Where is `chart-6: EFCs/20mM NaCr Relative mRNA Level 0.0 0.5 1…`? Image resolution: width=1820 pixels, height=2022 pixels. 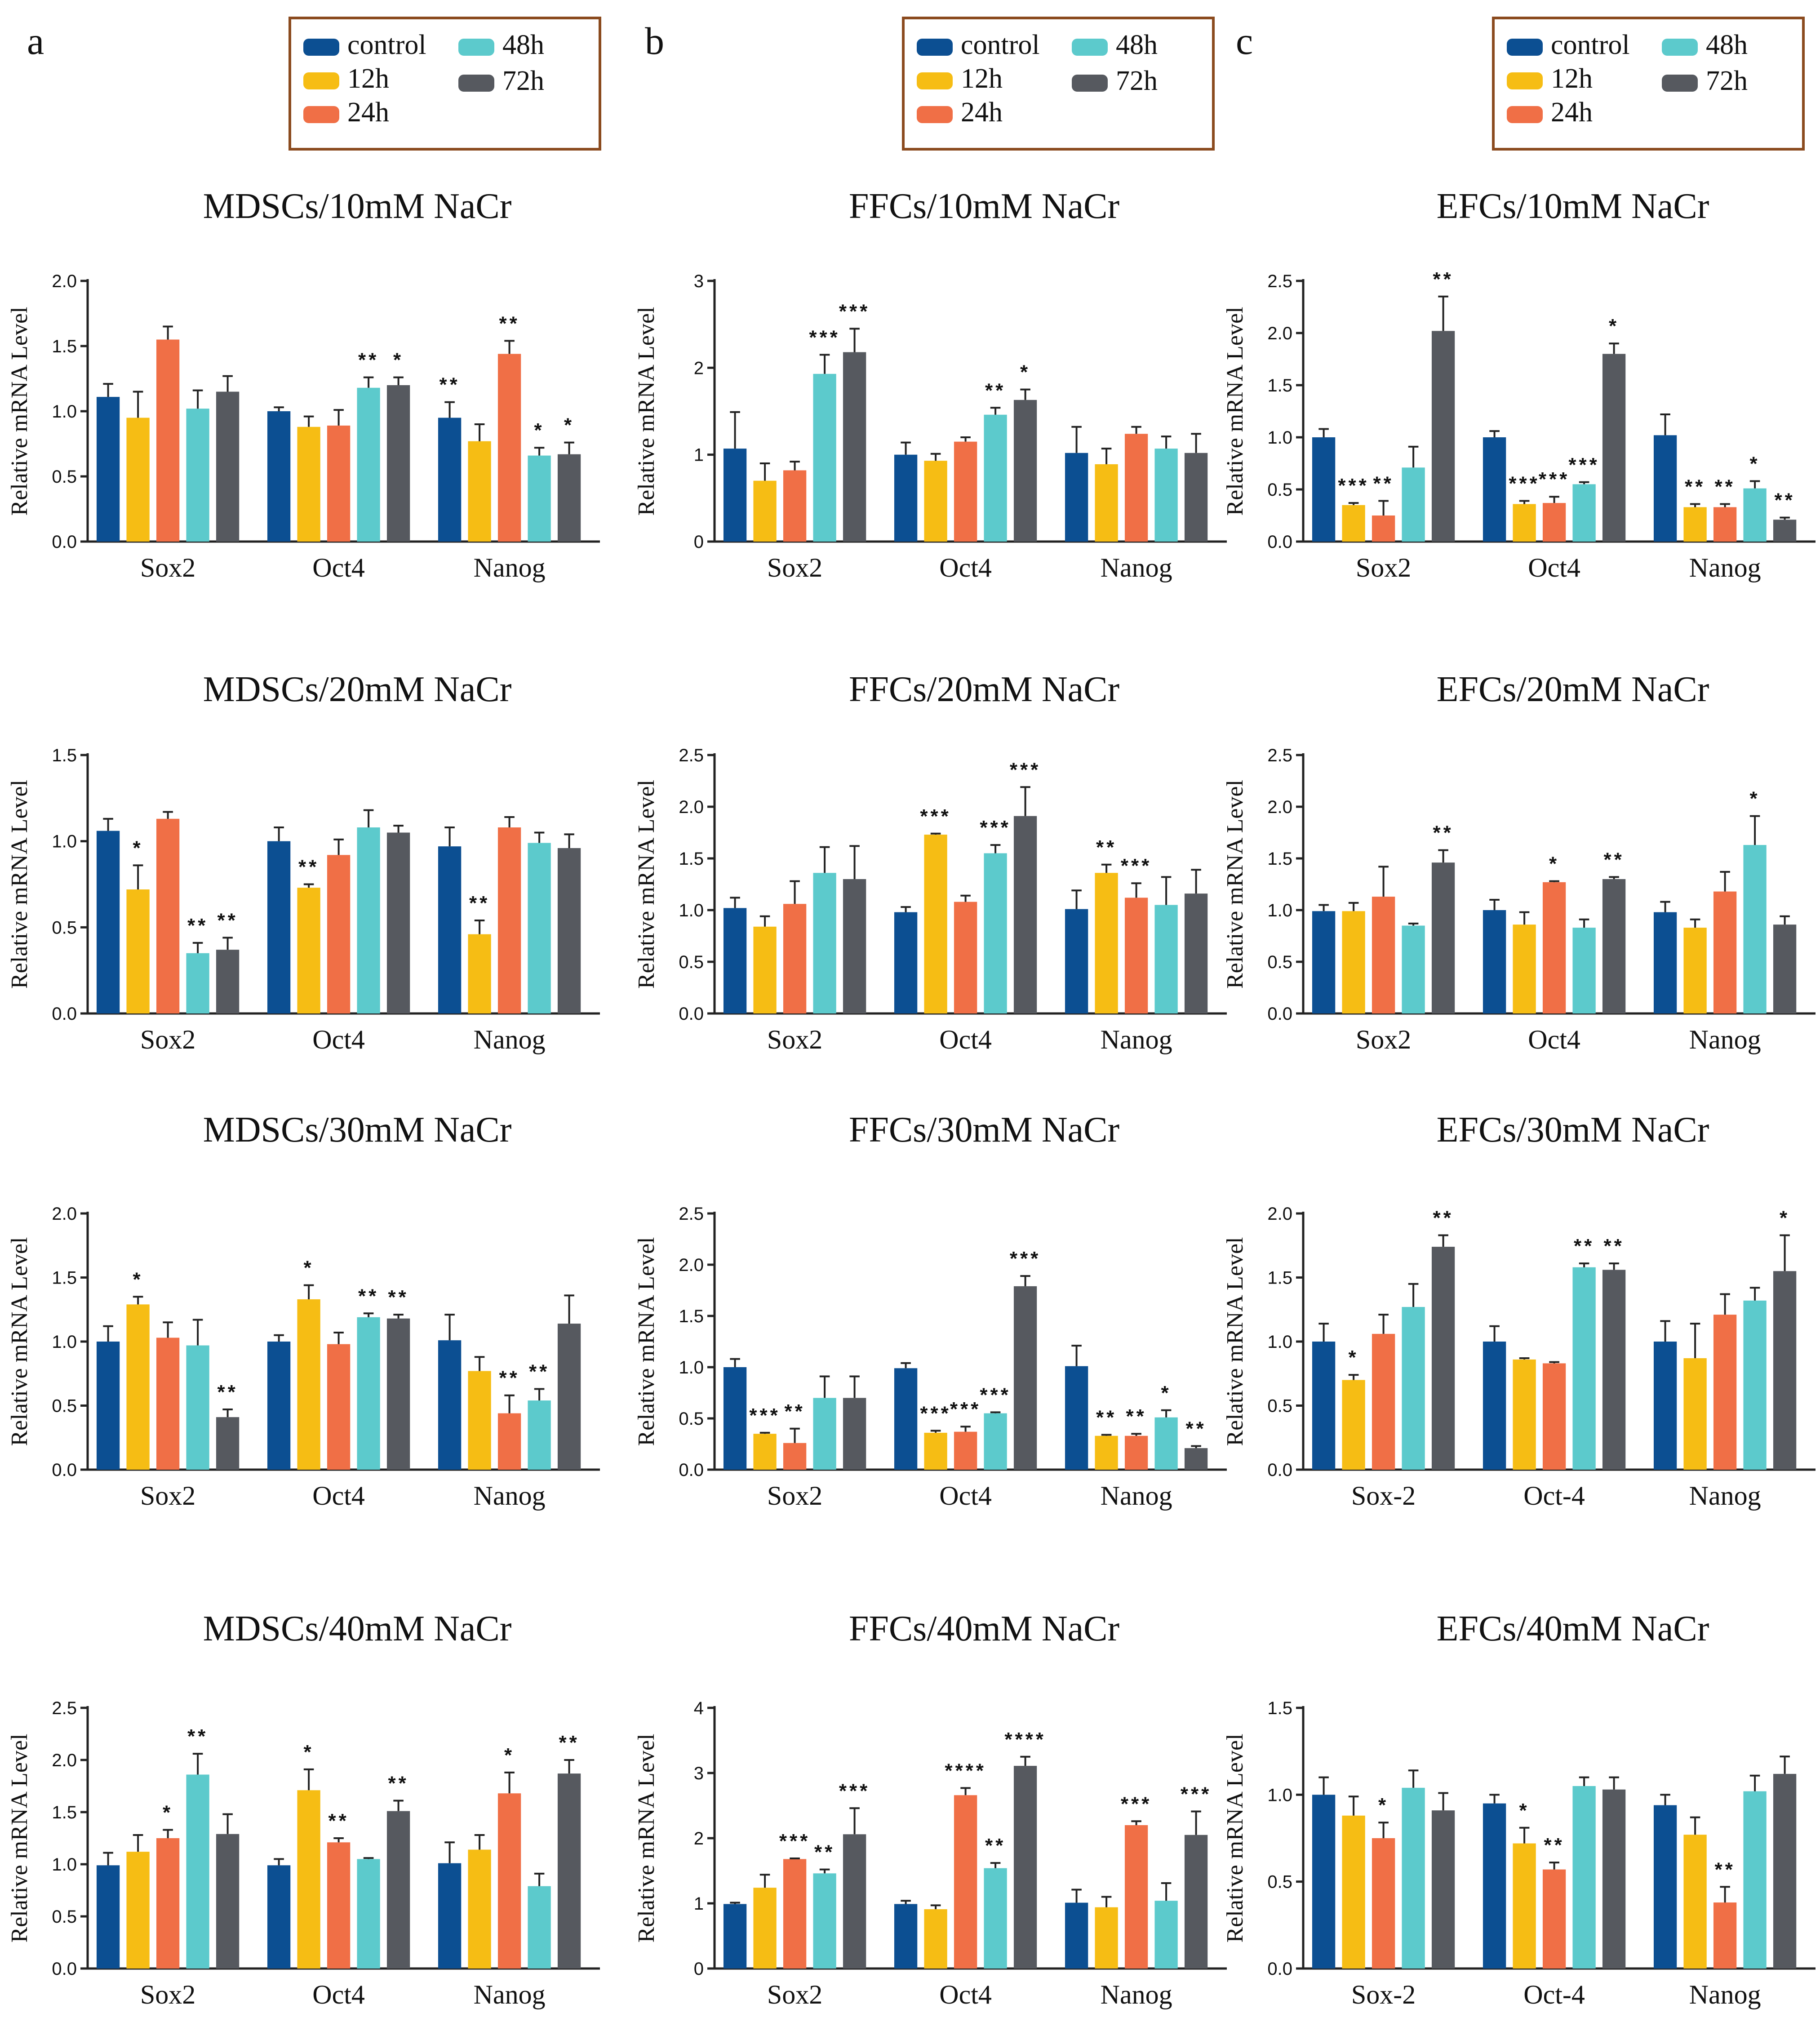
chart-6: EFCs/20mM NaCr Relative mRNA Level 0.0 0.5 1… is located at coordinates (1519, 862).